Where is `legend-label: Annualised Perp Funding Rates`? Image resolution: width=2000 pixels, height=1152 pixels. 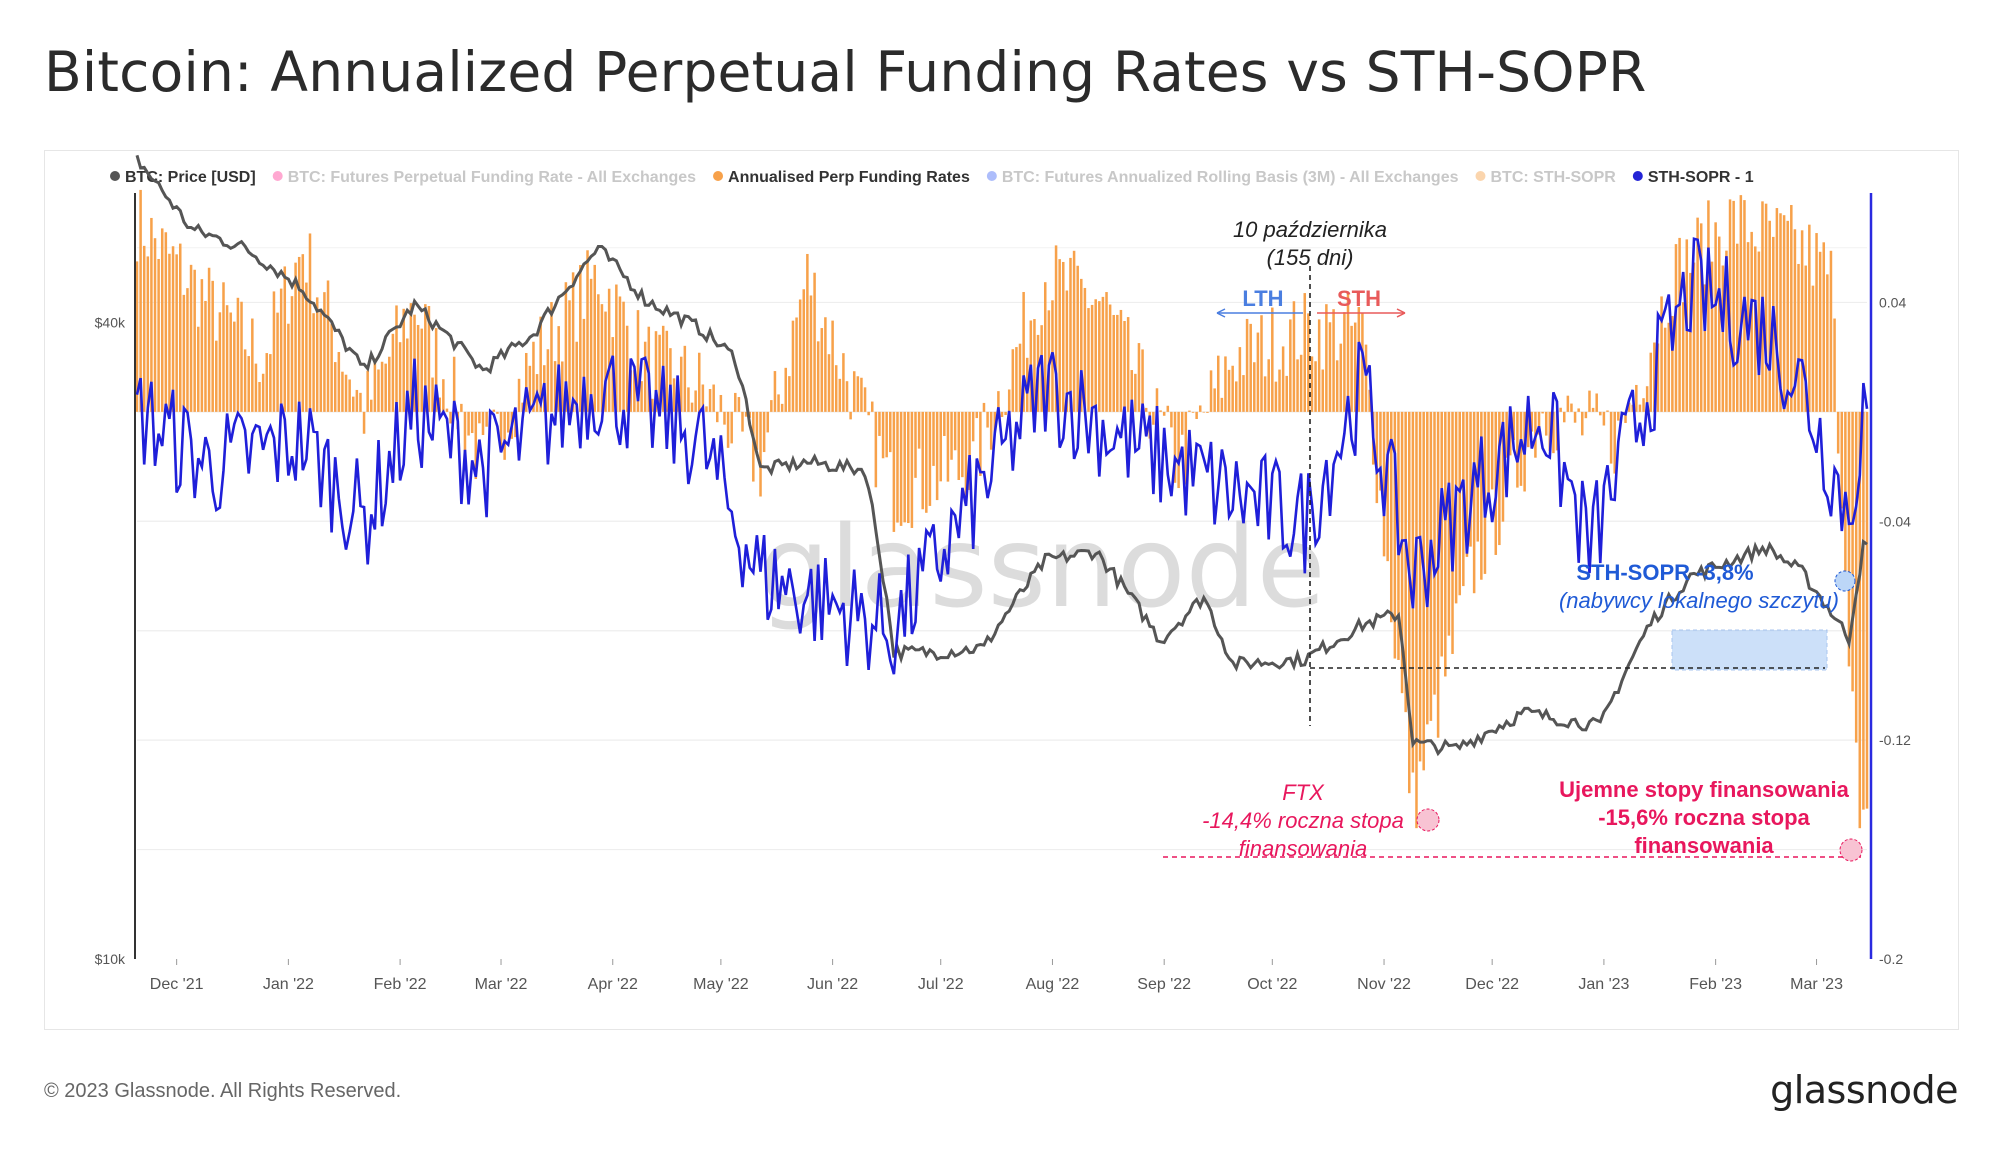
legend-label: Annualised Perp Funding Rates is located at coordinates (849, 177).